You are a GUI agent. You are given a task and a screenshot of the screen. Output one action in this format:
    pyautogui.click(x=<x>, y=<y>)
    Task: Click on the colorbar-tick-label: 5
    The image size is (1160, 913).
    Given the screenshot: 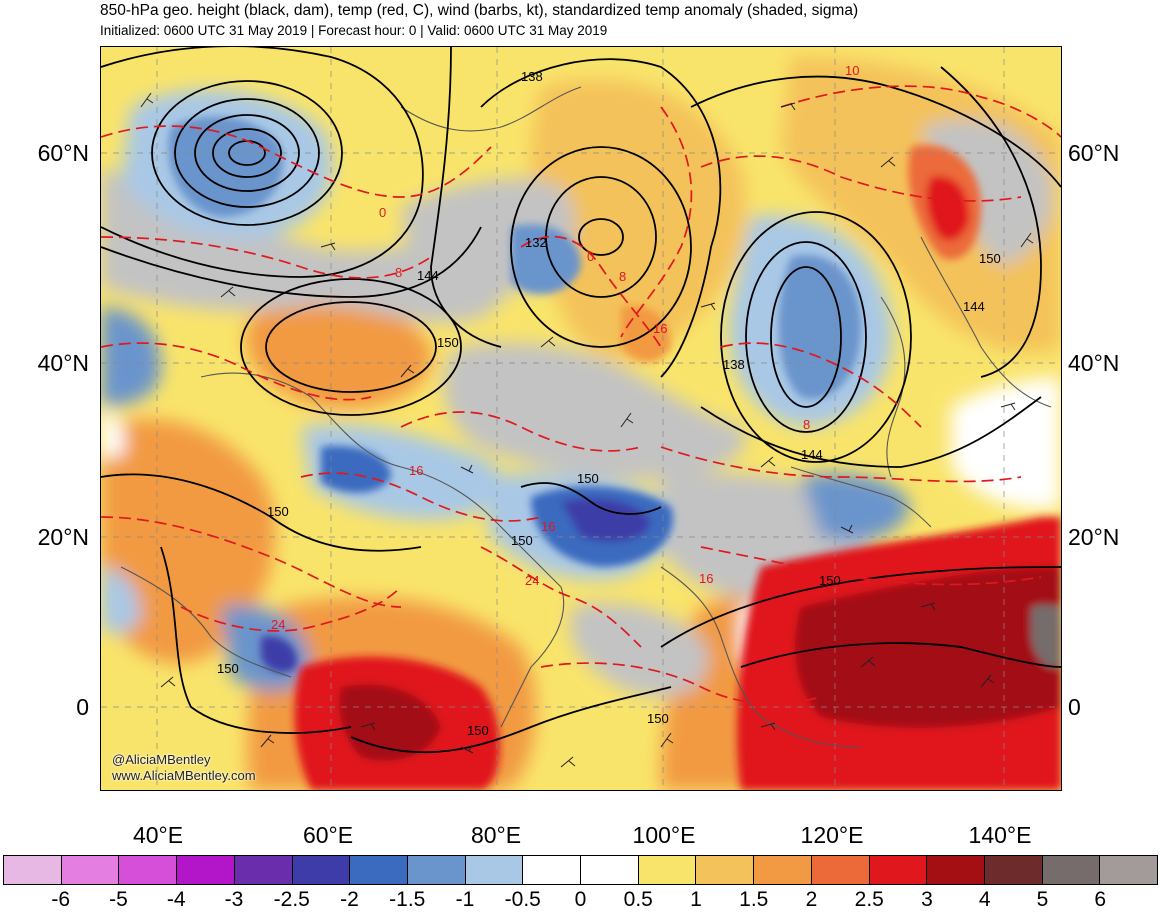 What is the action you would take?
    pyautogui.click(x=1042, y=899)
    